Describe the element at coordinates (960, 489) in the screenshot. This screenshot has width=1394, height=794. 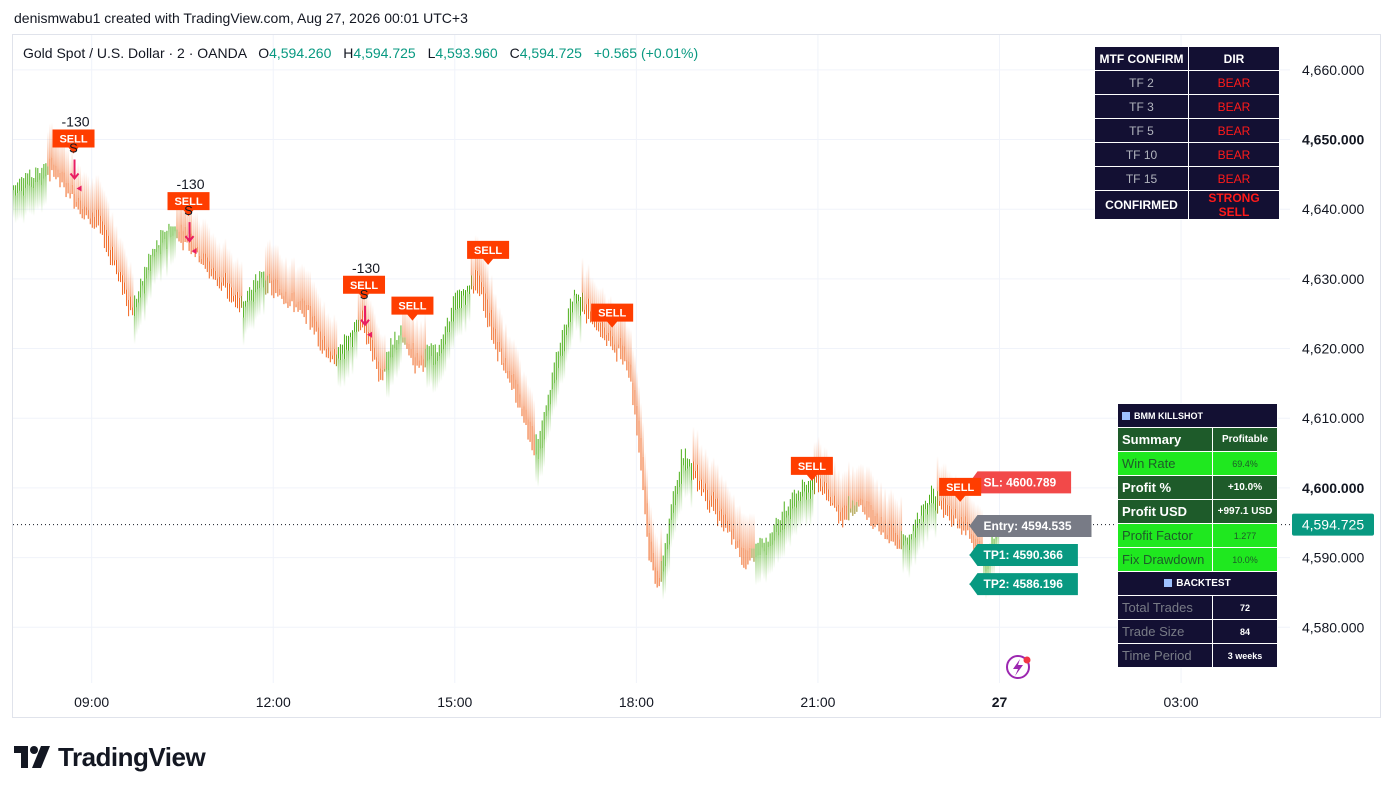
I see `sell-signal-badge` at that location.